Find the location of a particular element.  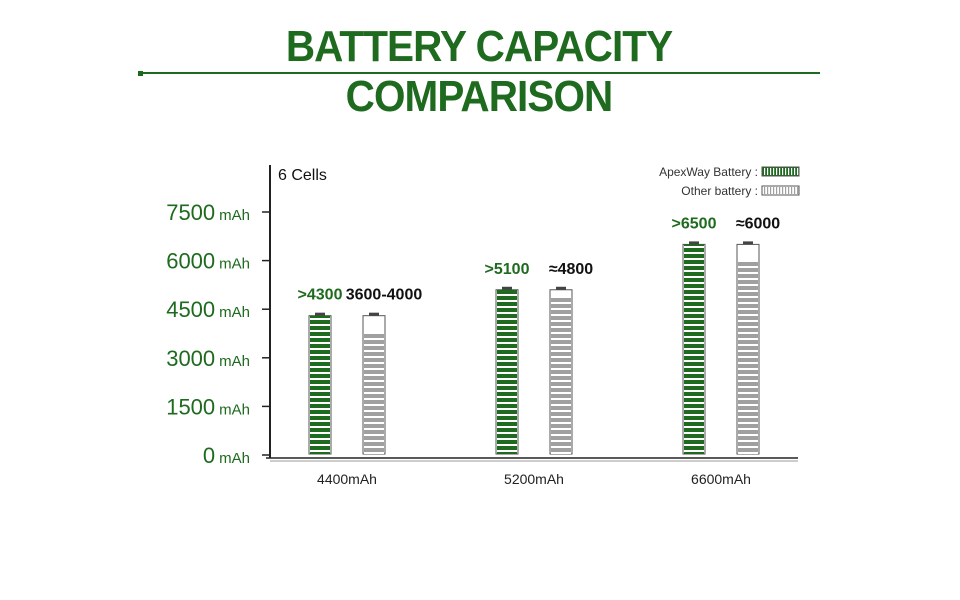

x-tick-label: 5200mAh is located at coordinates (534, 479).